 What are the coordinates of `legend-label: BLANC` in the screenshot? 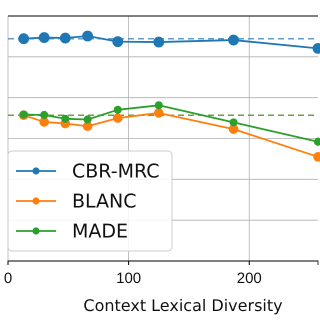 It's located at (104, 201).